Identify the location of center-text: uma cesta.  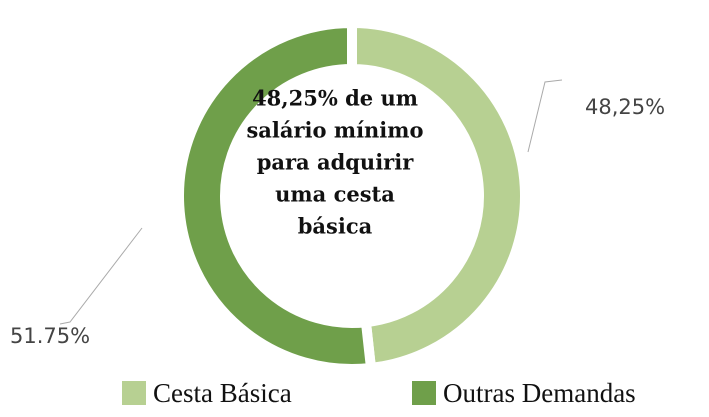
(335, 194).